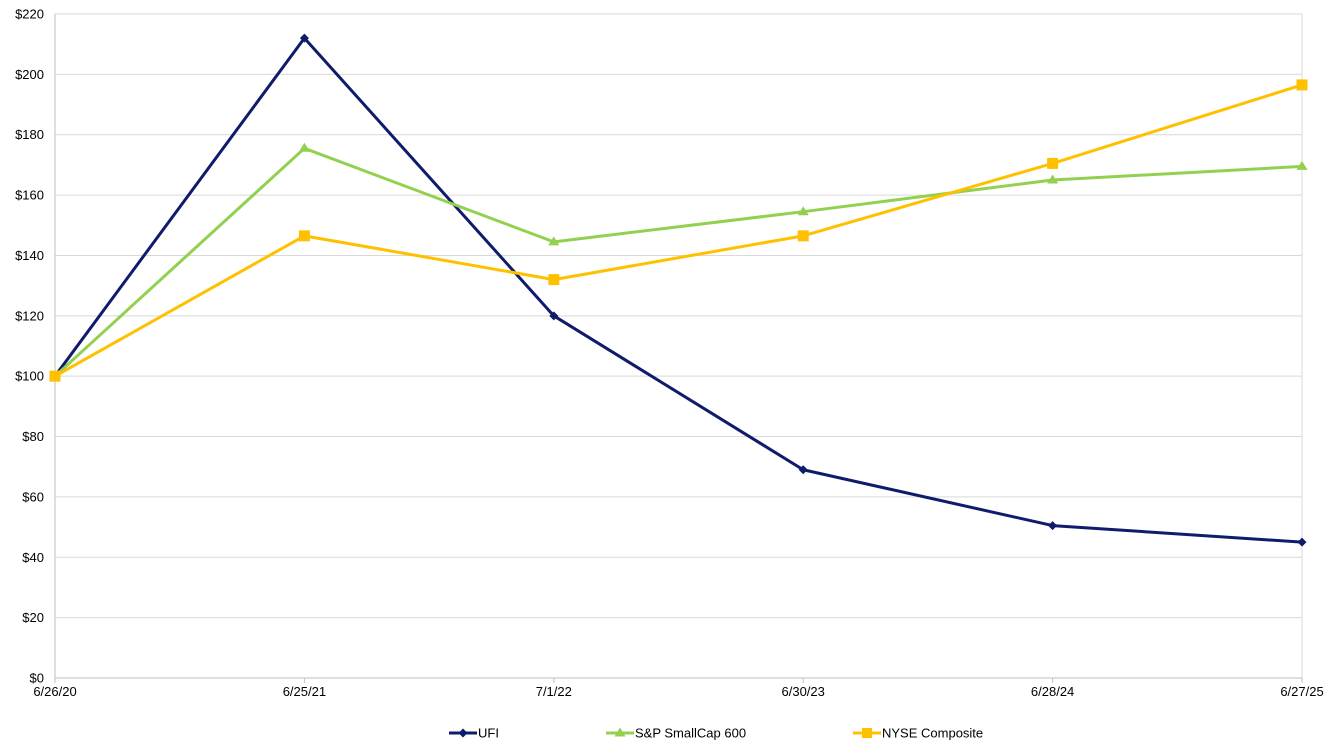 The height and width of the screenshot is (756, 1338). What do you see at coordinates (54, 691) in the screenshot?
I see `x-tick-label: 6/26/20` at bounding box center [54, 691].